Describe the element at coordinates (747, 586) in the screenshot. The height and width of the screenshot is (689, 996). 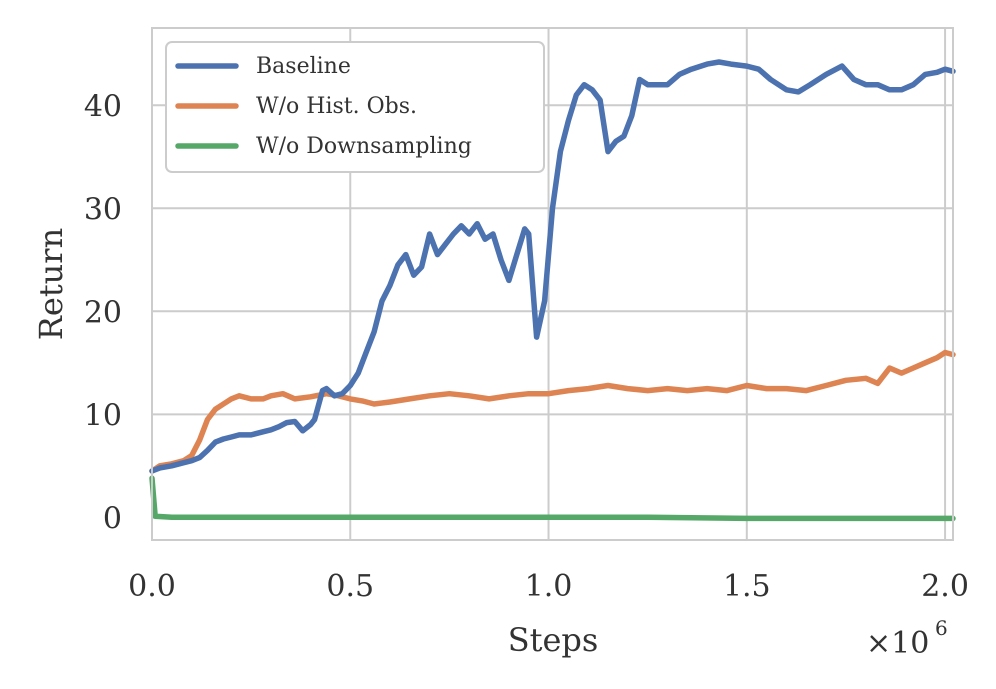
I see `x-tick-label: 1.5` at that location.